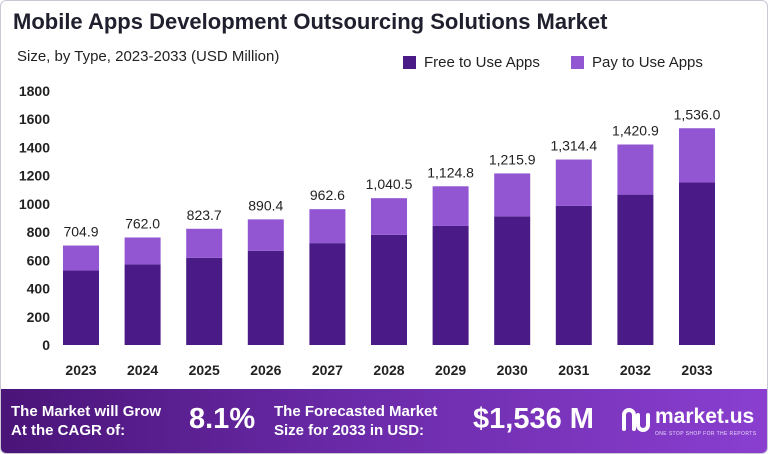 This screenshot has height=454, width=768. What do you see at coordinates (39, 232) in the screenshot?
I see `y-tick-label: 800` at bounding box center [39, 232].